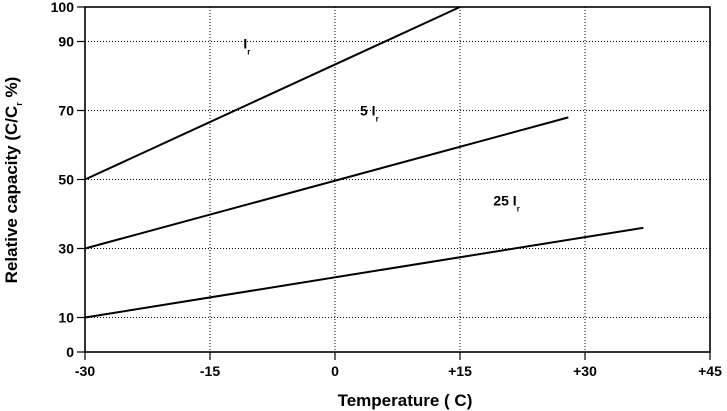  What do you see at coordinates (66, 111) in the screenshot?
I see `y-tick-label: 70` at bounding box center [66, 111].